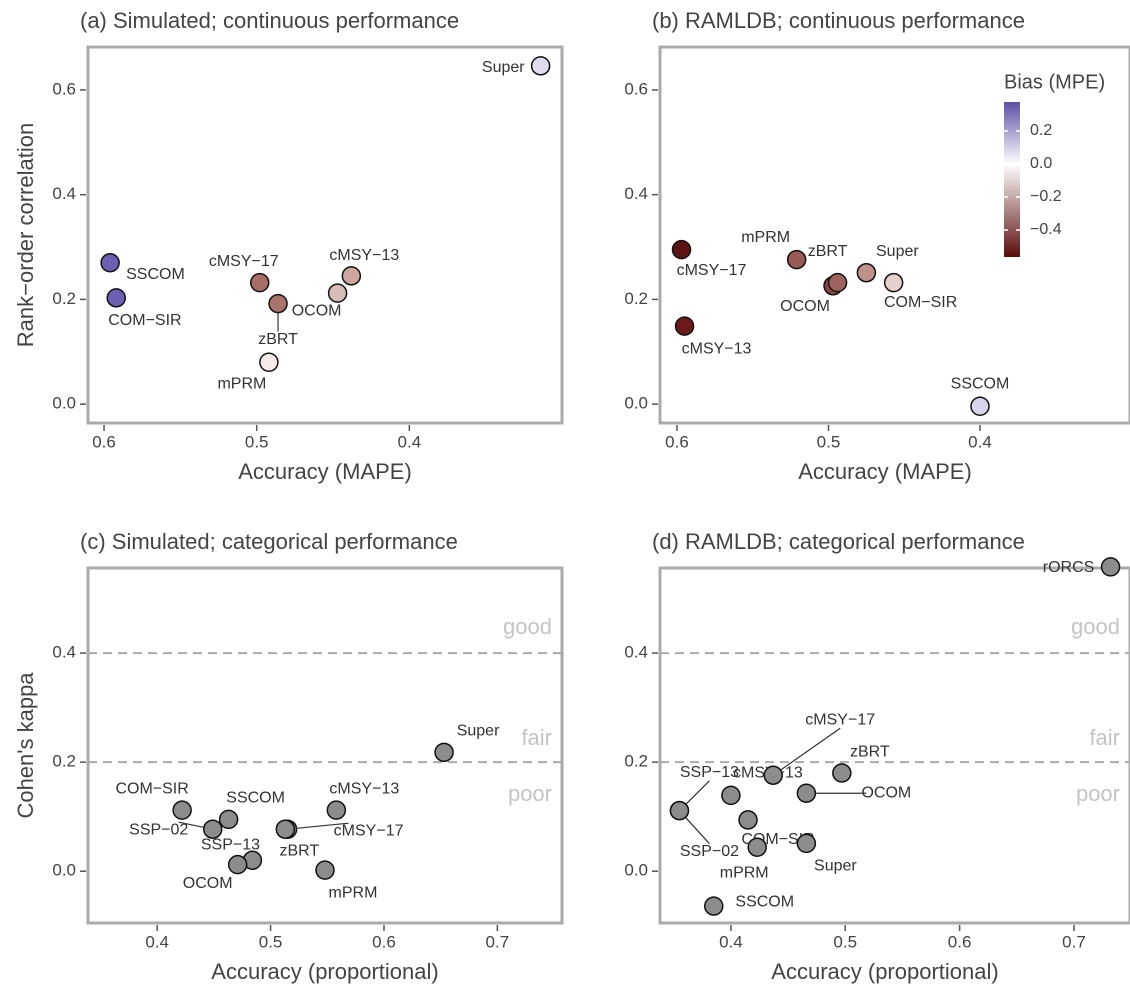 The image size is (1130, 988). Describe the element at coordinates (25, 235) in the screenshot. I see `y-axis-title: Rank−order correlation` at that location.